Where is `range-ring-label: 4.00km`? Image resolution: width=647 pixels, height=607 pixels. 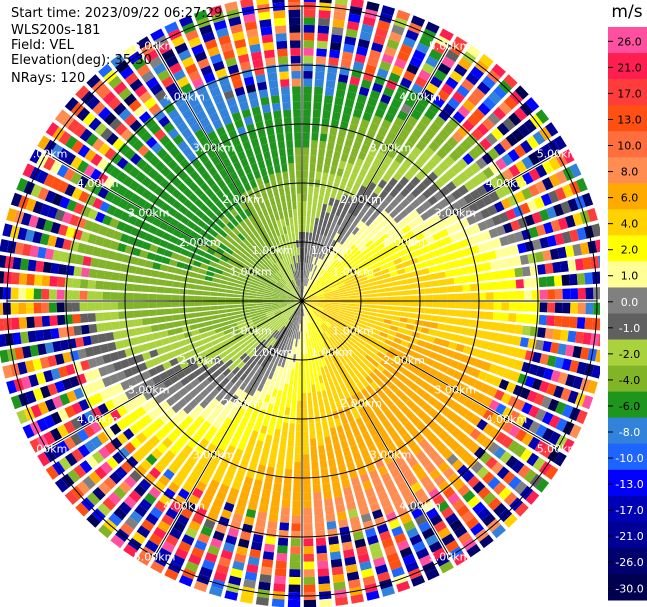
range-ring-label: 4.00km is located at coordinates (507, 419).